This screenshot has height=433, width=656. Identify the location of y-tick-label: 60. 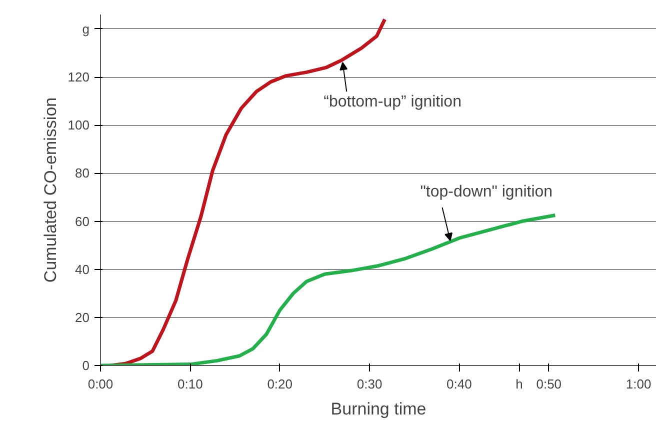
(82, 221).